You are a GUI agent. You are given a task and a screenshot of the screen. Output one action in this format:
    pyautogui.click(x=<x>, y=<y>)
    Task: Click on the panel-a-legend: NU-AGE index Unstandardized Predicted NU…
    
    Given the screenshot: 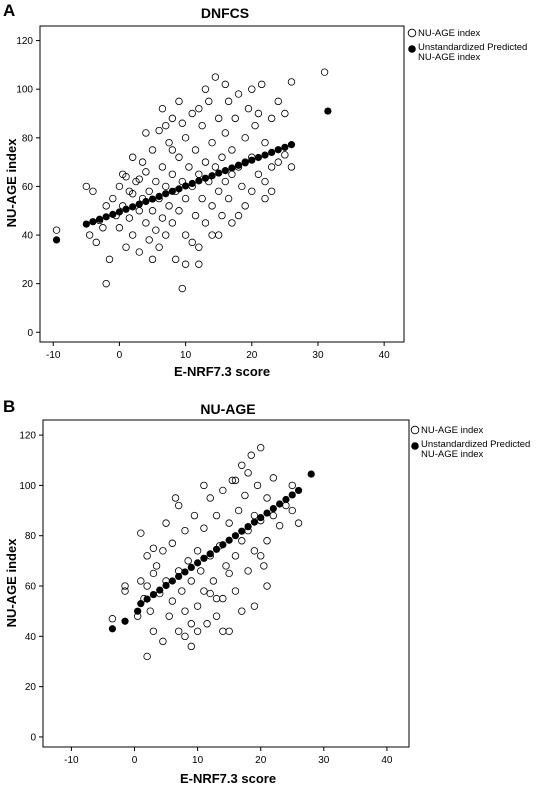 What is the action you would take?
    pyautogui.click(x=468, y=45)
    